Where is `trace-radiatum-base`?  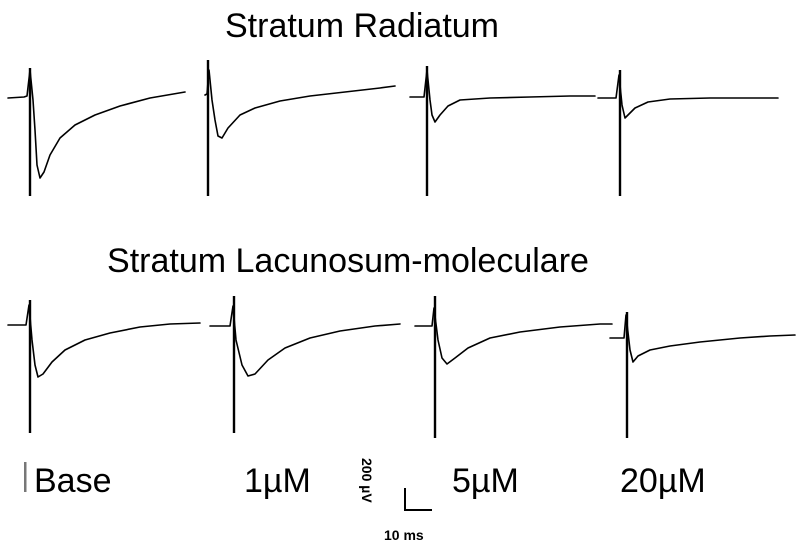 trace-radiatum-base is located at coordinates (96, 132).